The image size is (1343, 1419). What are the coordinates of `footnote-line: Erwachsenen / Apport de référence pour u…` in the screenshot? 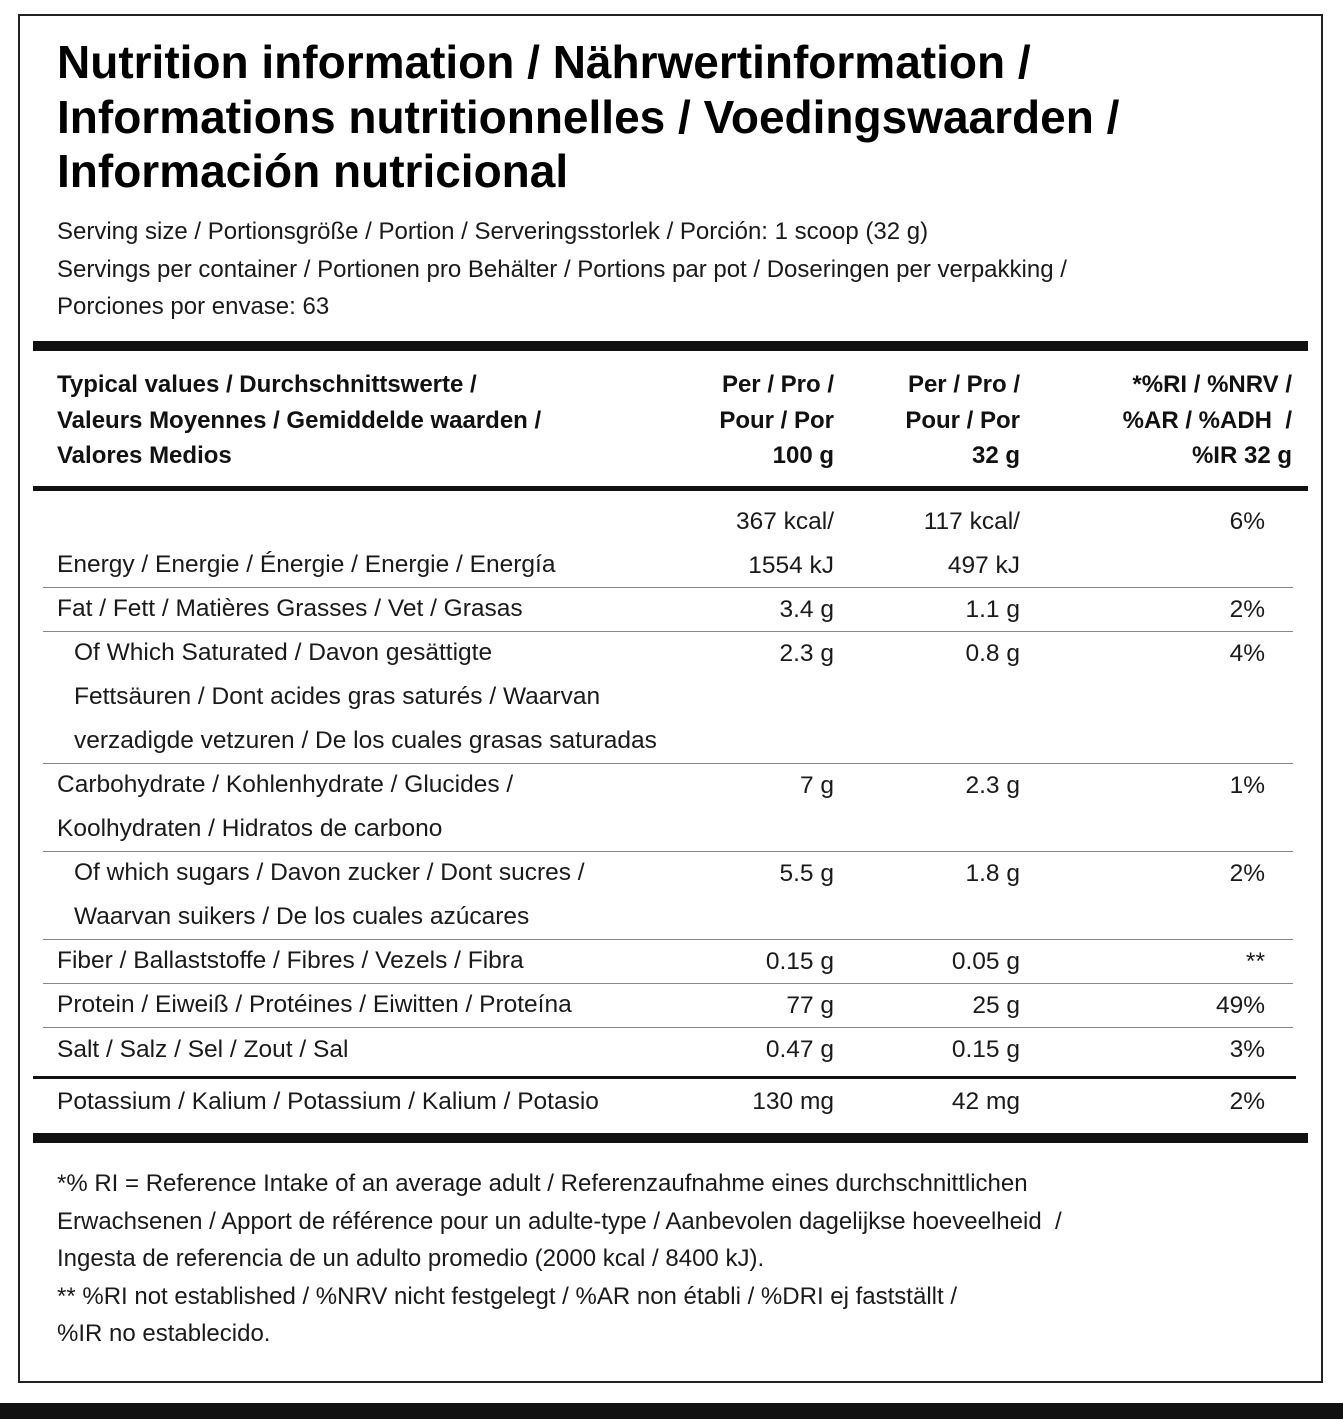 It's located at (559, 1221).